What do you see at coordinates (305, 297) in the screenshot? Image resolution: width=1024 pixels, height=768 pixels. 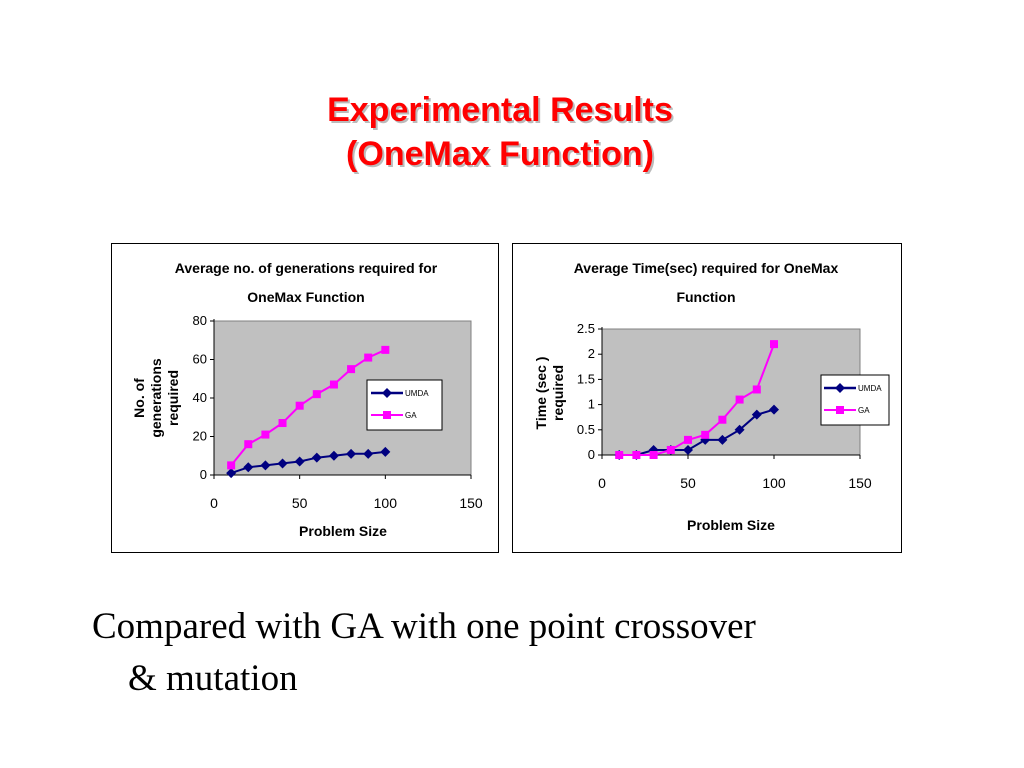 I see `chart-title-line-2: OneMax Function` at bounding box center [305, 297].